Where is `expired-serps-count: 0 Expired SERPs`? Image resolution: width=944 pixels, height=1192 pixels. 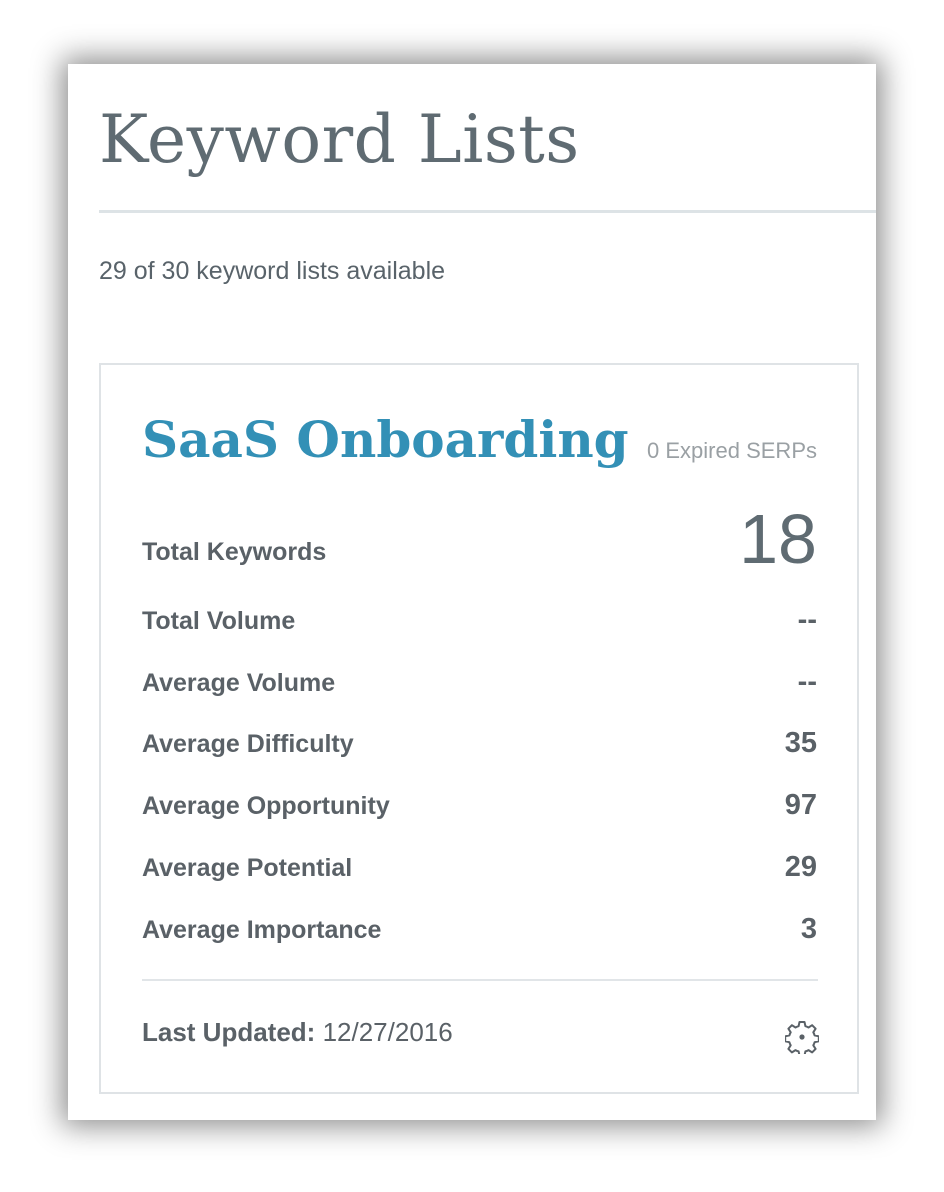
expired-serps-count: 0 Expired SERPs is located at coordinates (732, 450).